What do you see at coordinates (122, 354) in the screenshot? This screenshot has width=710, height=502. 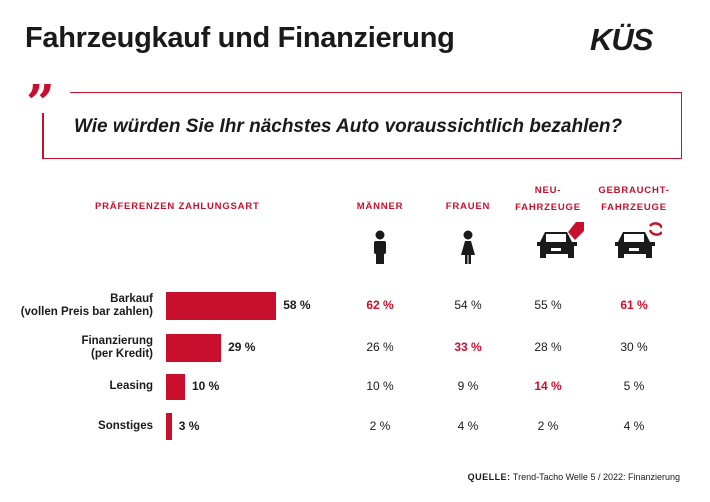 I see `row-label-line2: (per Kredit)` at bounding box center [122, 354].